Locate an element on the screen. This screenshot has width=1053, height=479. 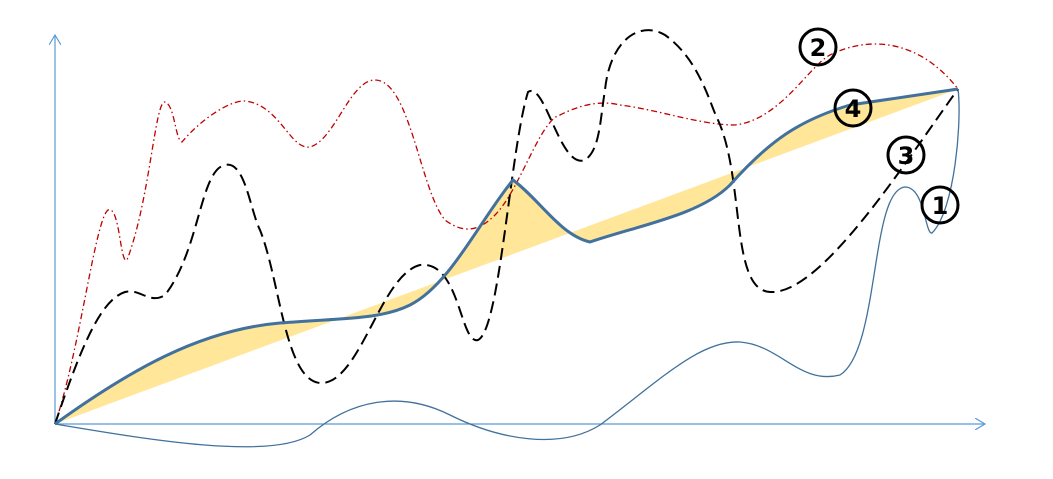
svg-text: 4 is located at coordinates (853, 109).